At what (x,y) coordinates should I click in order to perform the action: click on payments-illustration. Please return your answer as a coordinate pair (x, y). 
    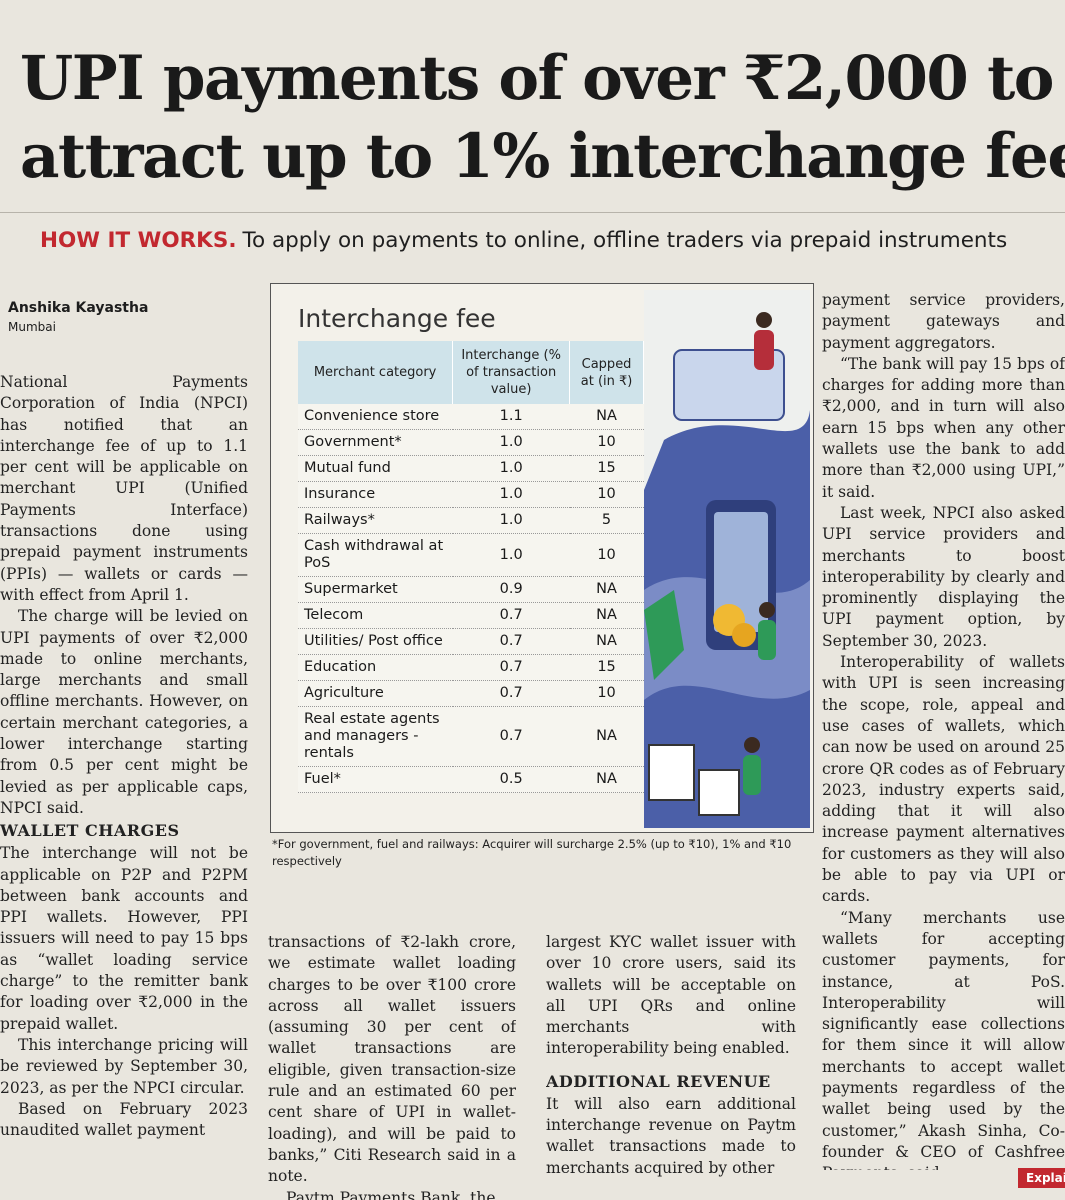
    Looking at the image, I should click on (727, 559).